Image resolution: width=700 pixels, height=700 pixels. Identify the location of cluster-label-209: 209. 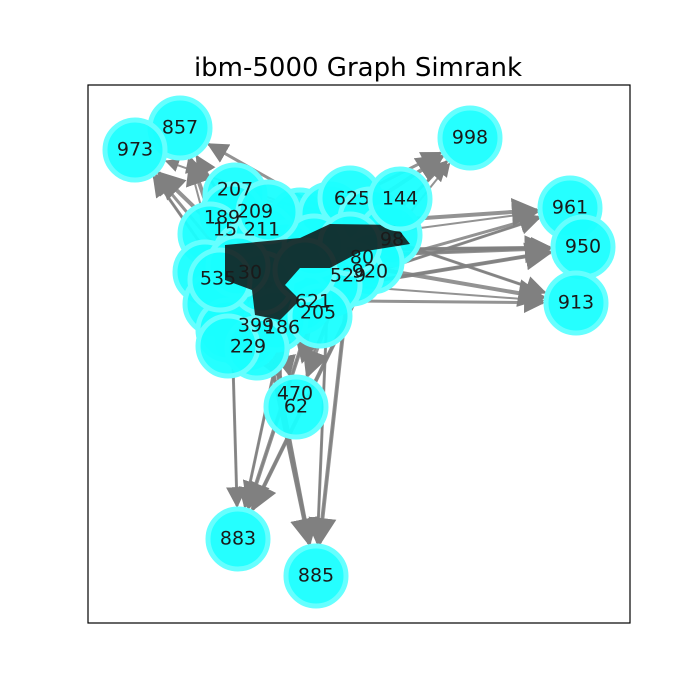
(255, 212).